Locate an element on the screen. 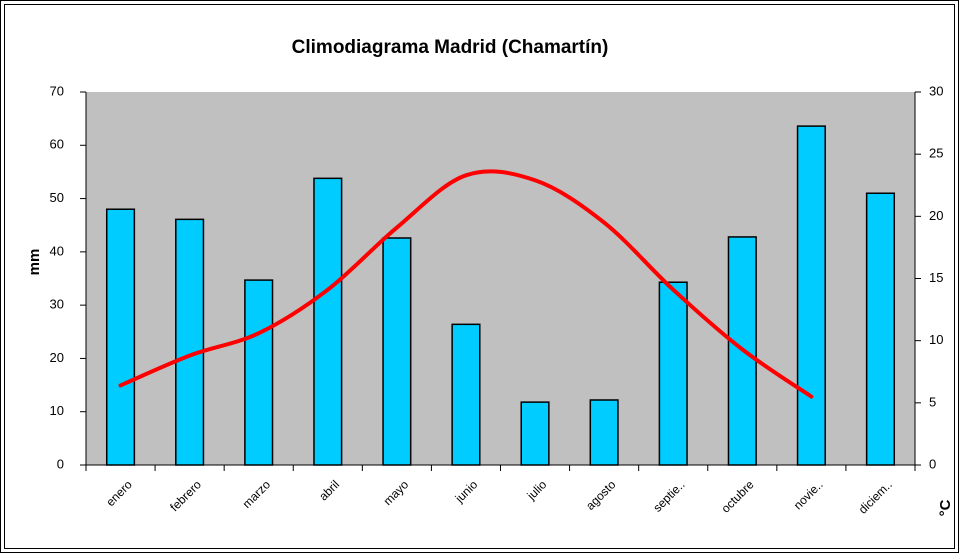  chart-title: Climodiagrama Madrid (Chamartín) is located at coordinates (450, 47).